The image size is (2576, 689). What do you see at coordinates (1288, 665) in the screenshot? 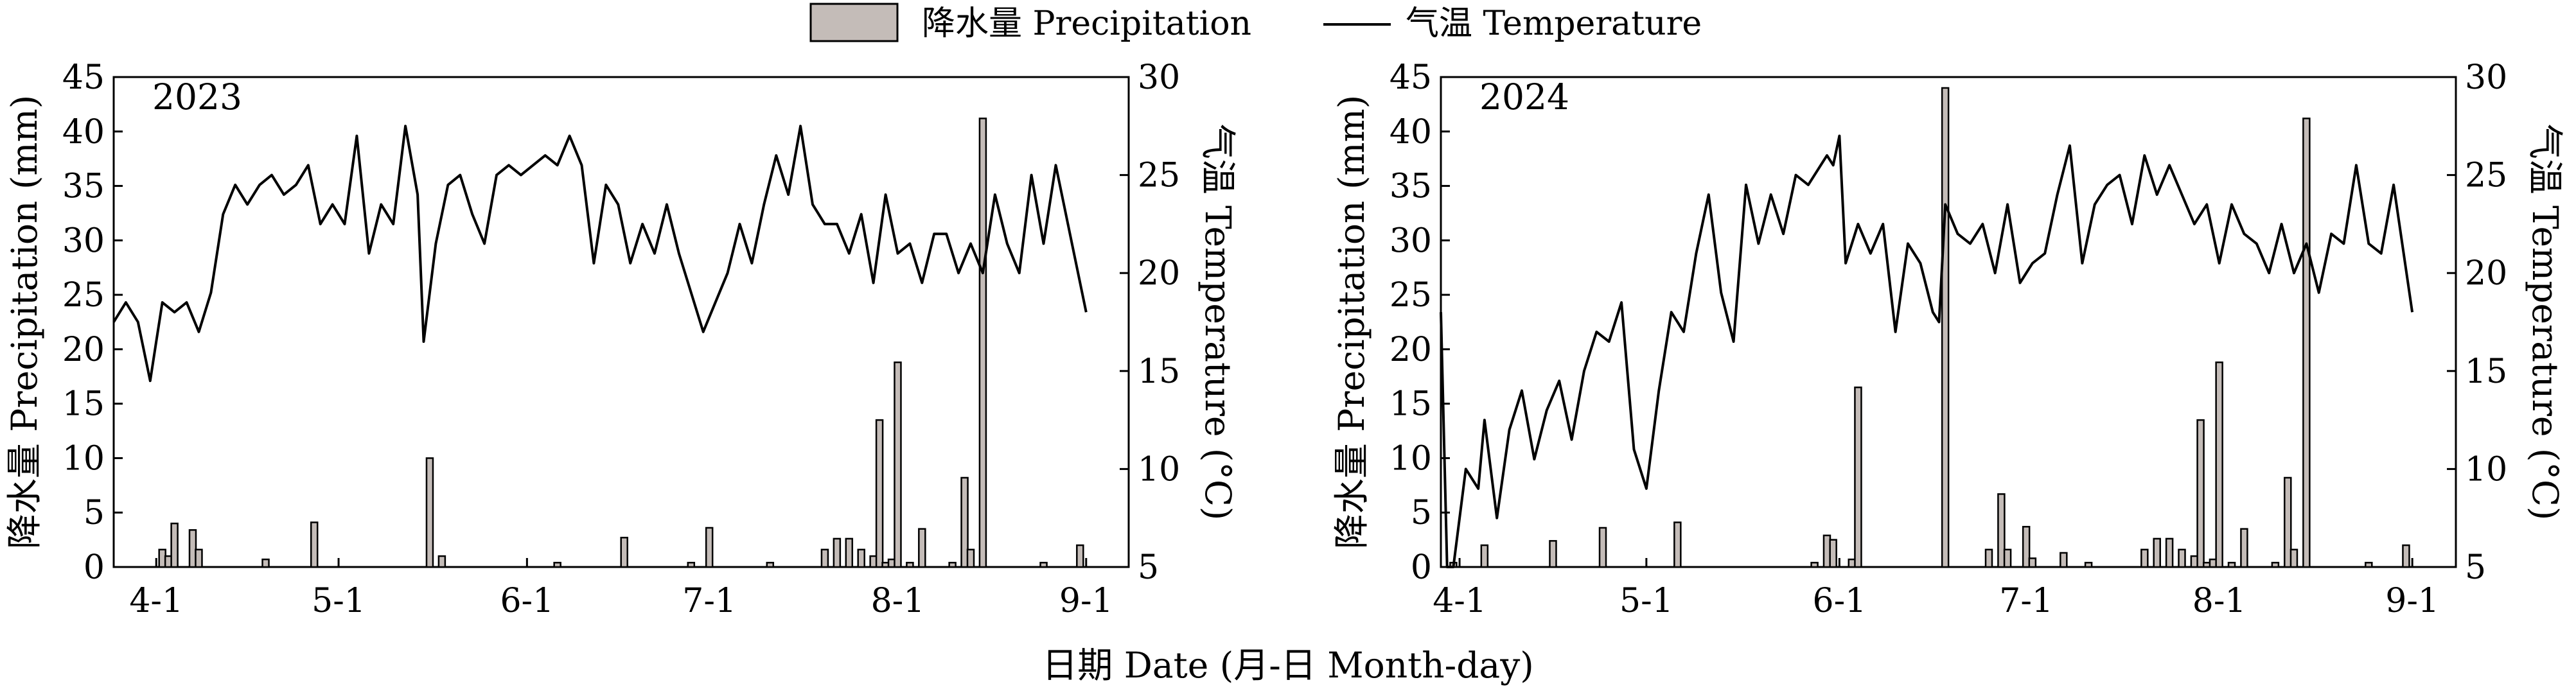
I see `x-axis-title: 日期 Date (月-日 Month-day)` at bounding box center [1288, 665].